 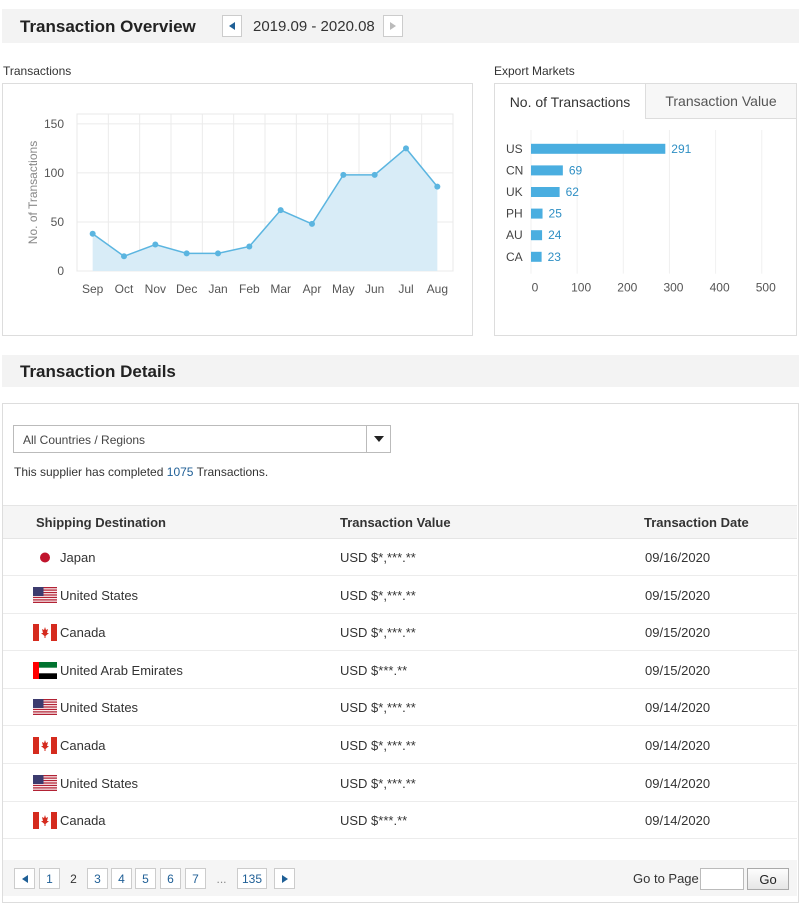 What do you see at coordinates (33, 192) in the screenshot?
I see `y-axis-label: No. of Transactions` at bounding box center [33, 192].